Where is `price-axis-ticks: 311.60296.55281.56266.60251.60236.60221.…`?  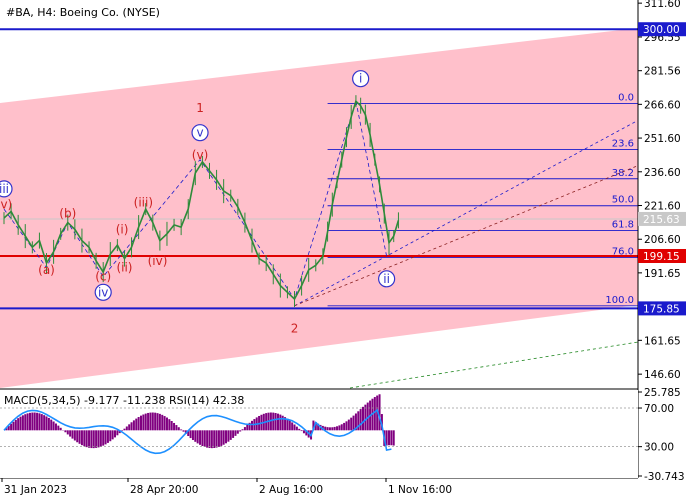
price-axis-ticks: 311.60296.55281.56266.60251.60236.60221.… is located at coordinates (659, 190).